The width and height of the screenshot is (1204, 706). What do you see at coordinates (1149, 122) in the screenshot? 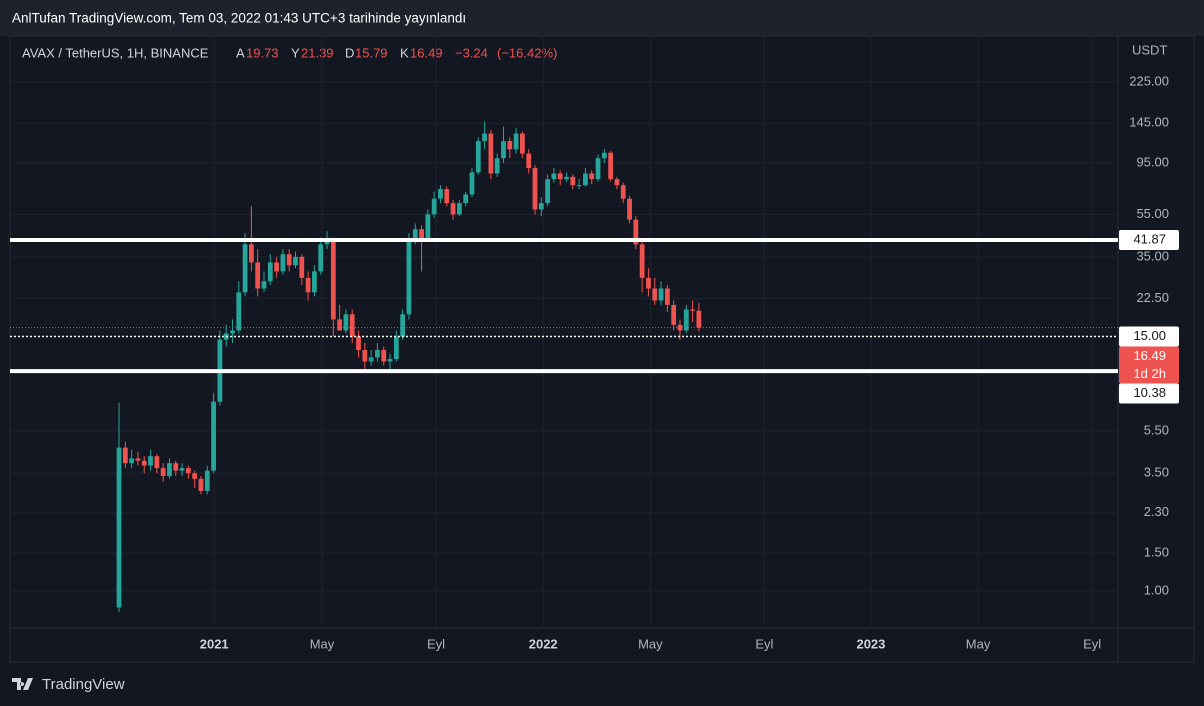
I see `y-tick-label: 145.00` at bounding box center [1149, 122].